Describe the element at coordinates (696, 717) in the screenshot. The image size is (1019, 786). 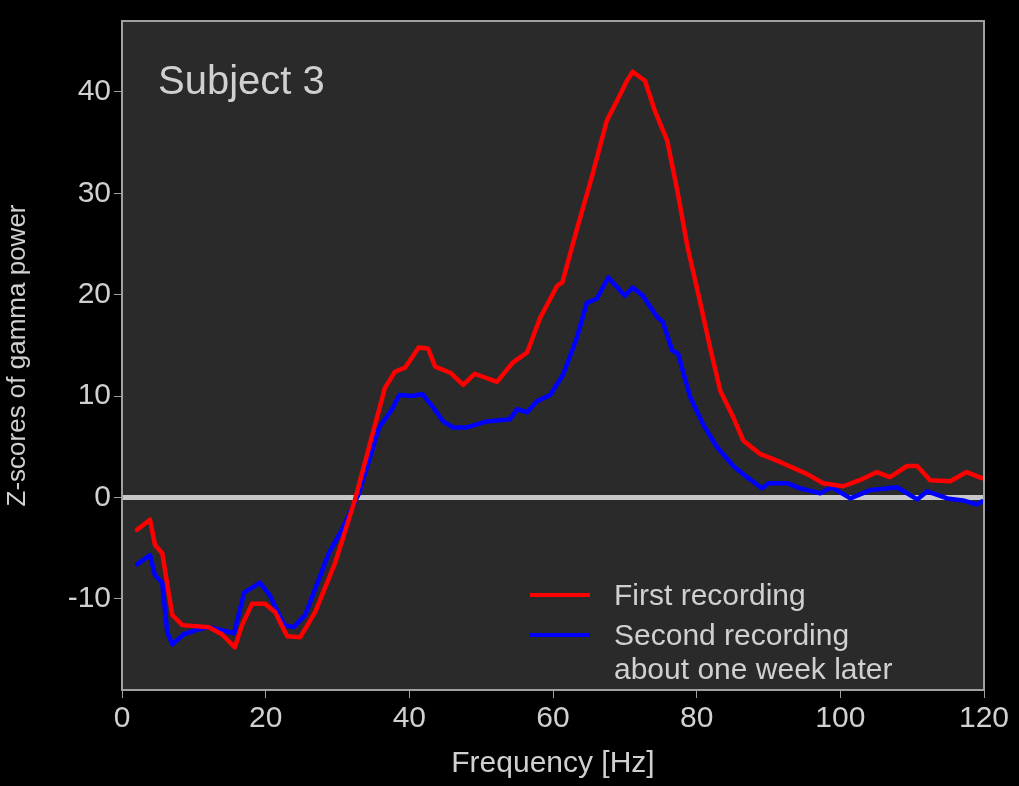
I see `x-tick-label: 80` at that location.